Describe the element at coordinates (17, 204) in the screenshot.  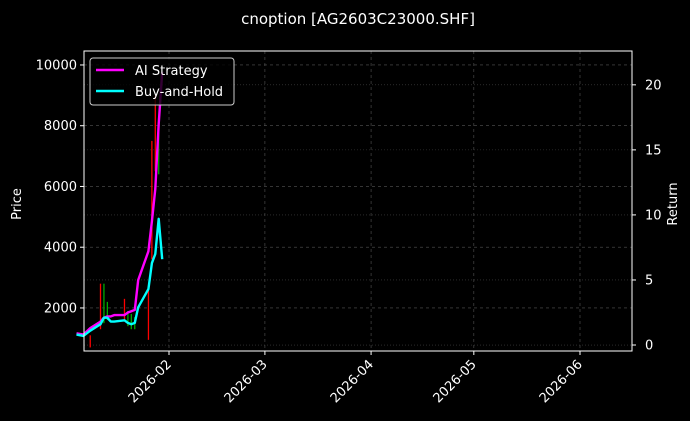
I see `y-axis-label-left: Price` at that location.